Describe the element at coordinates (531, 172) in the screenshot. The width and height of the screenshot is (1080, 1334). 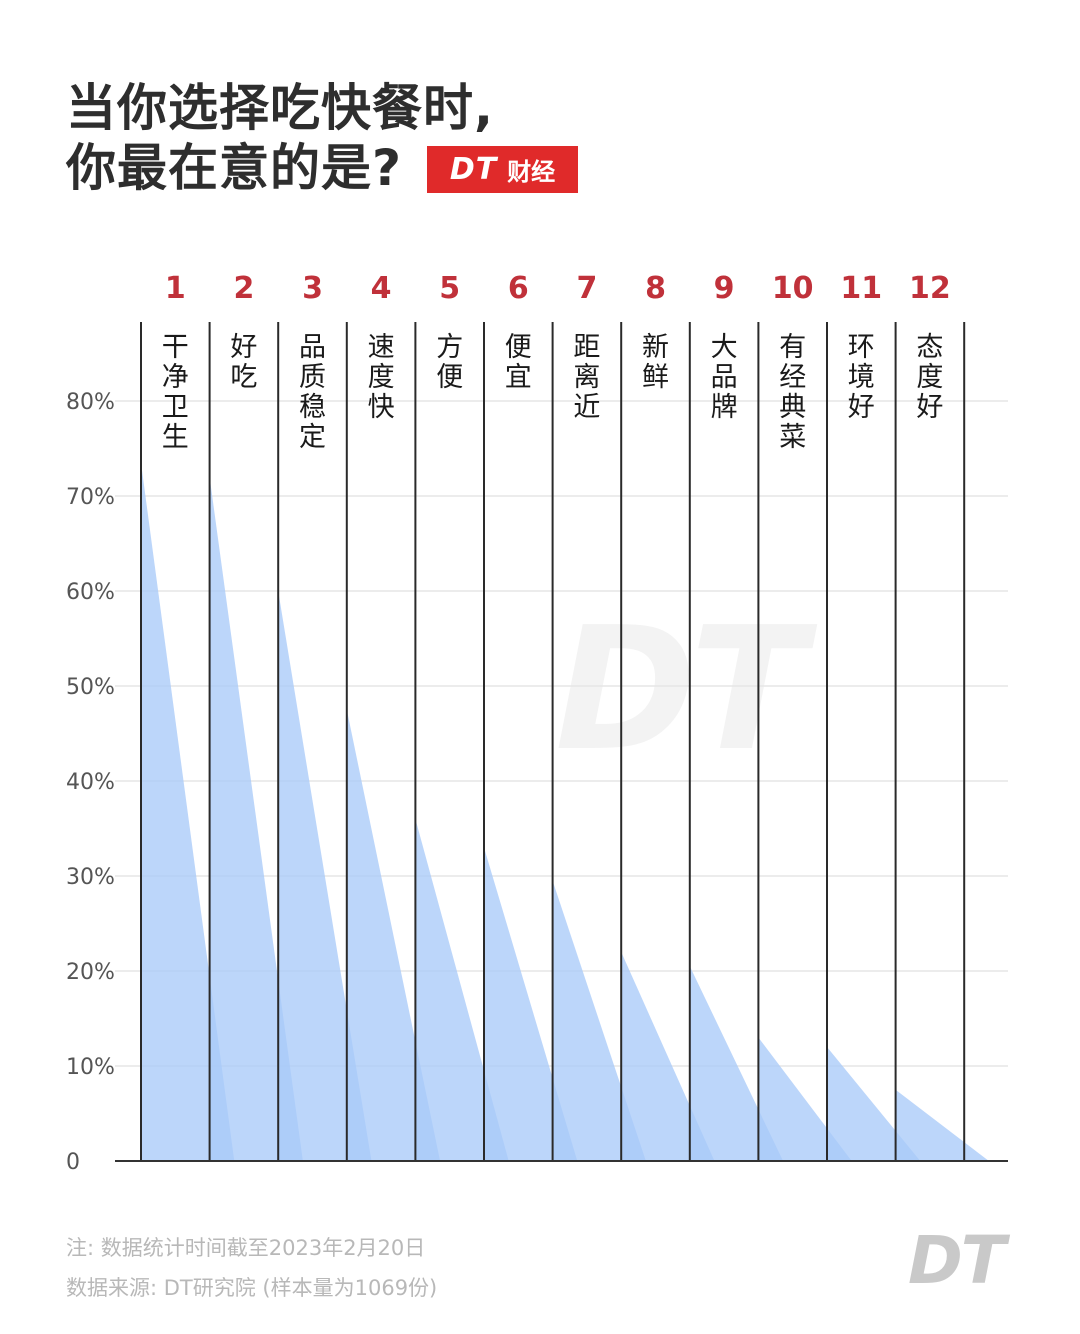
I see `brand-name: 财经` at that location.